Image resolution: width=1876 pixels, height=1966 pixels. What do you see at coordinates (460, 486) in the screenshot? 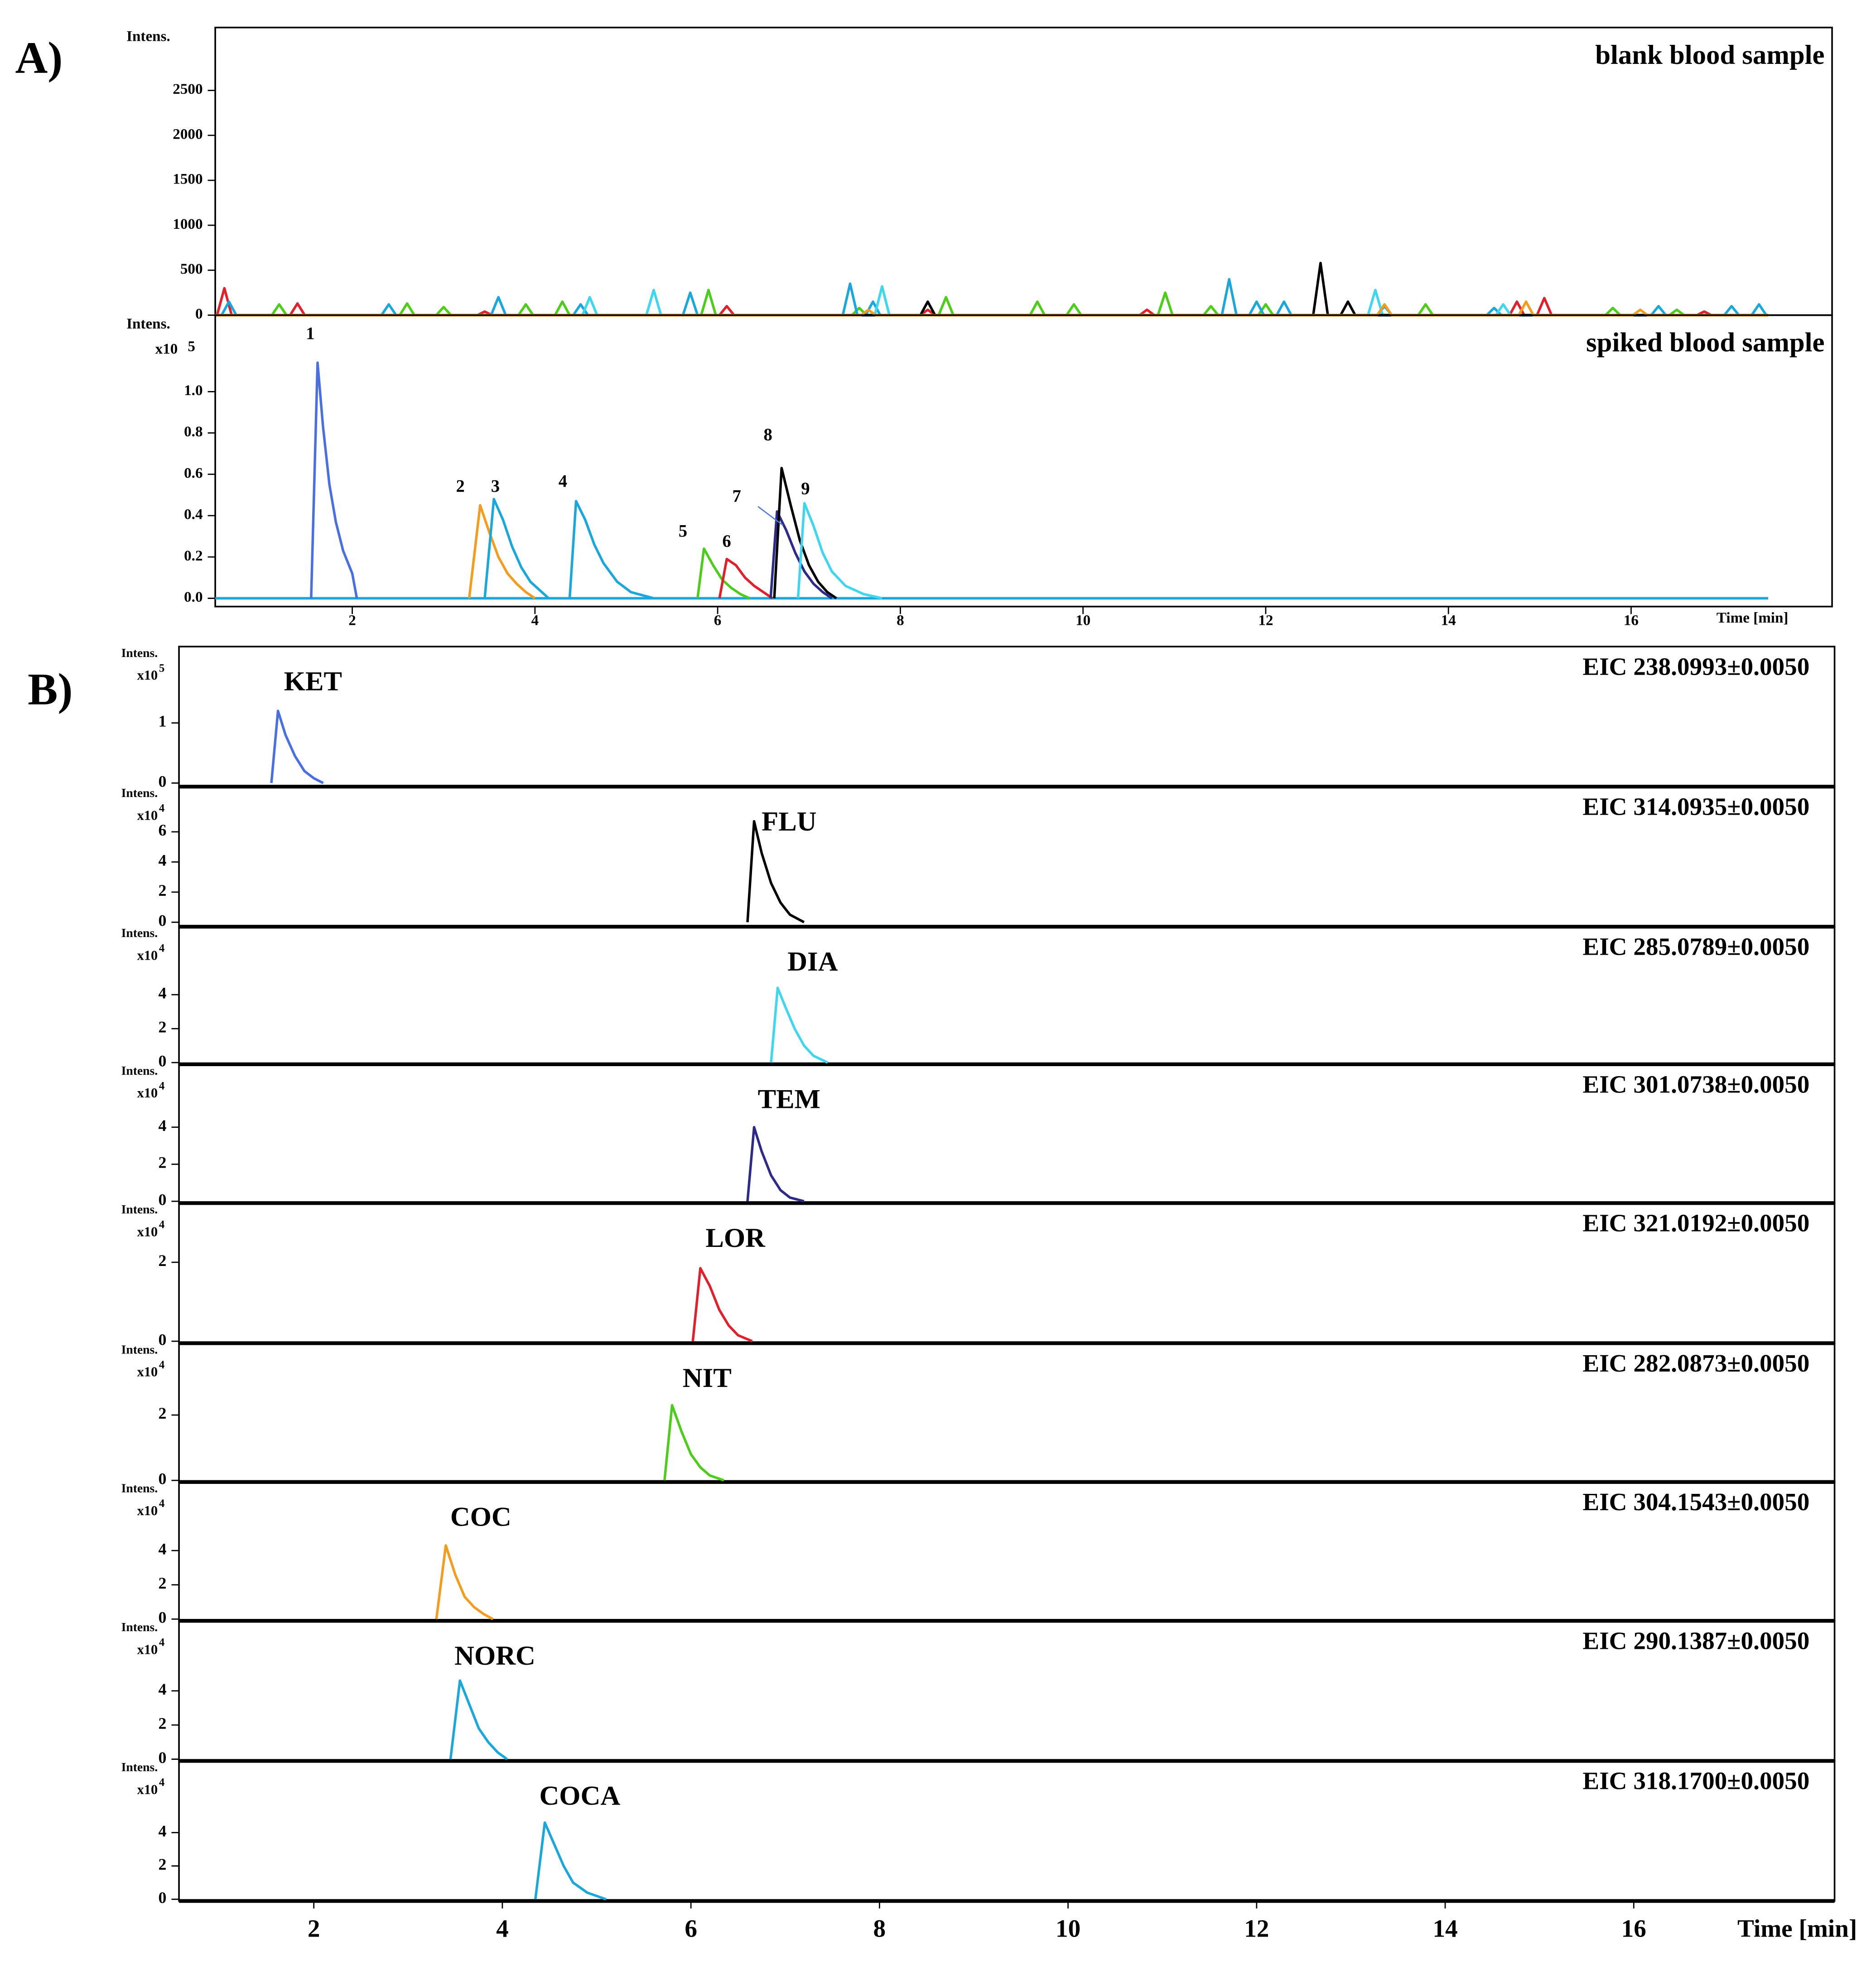
I see `peak-number: 2` at bounding box center [460, 486].